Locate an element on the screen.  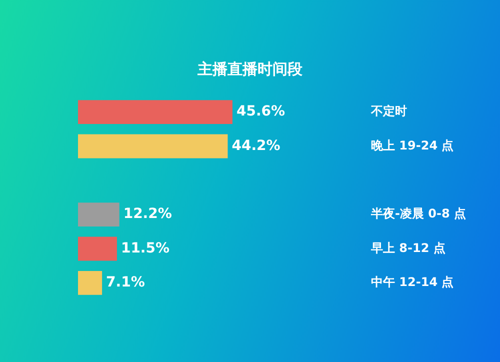
y-tick-label: 中午 12-14 点 is located at coordinates (412, 282).